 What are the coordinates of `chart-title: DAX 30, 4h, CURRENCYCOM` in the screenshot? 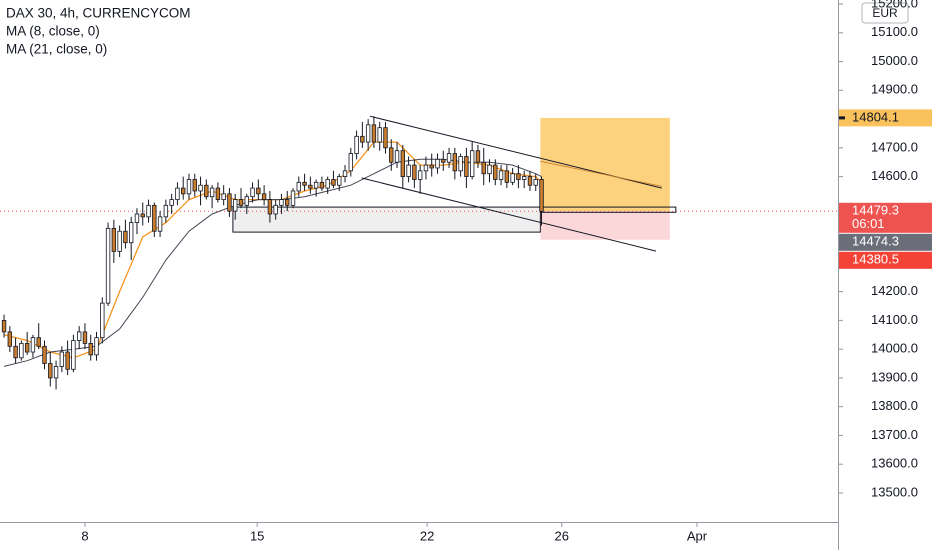 It's located at (98, 13).